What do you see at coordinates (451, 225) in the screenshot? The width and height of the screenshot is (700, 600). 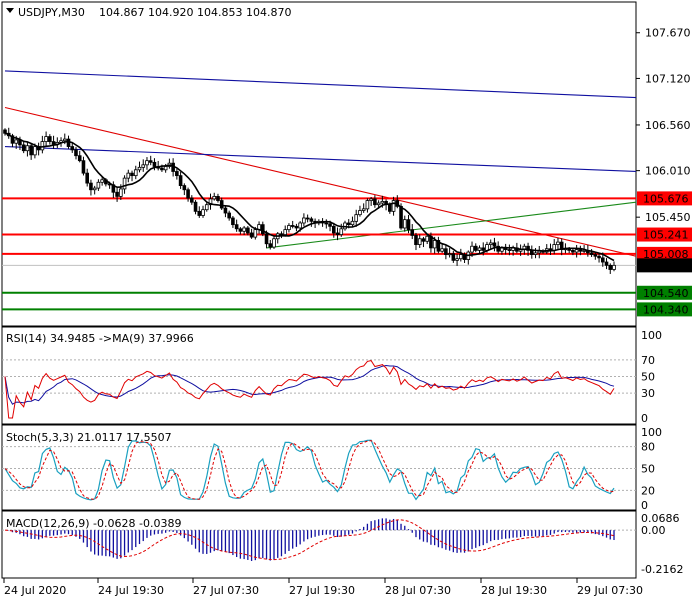 I see `green-trend-line` at bounding box center [451, 225].